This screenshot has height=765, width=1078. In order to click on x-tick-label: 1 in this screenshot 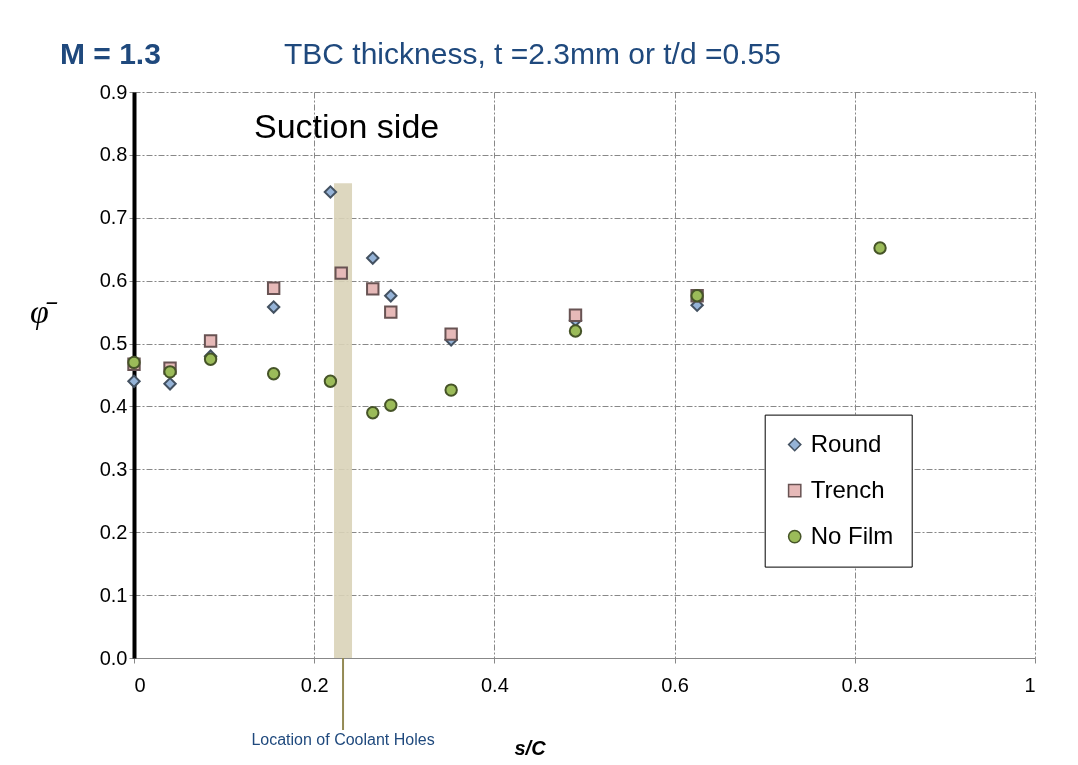, I will do `click(1030, 684)`.